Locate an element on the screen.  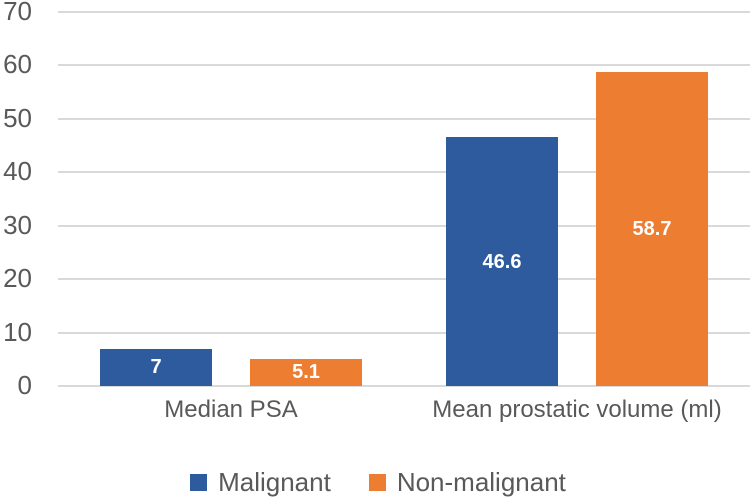
y-tick-label-40: 40 is located at coordinates (17, 171).